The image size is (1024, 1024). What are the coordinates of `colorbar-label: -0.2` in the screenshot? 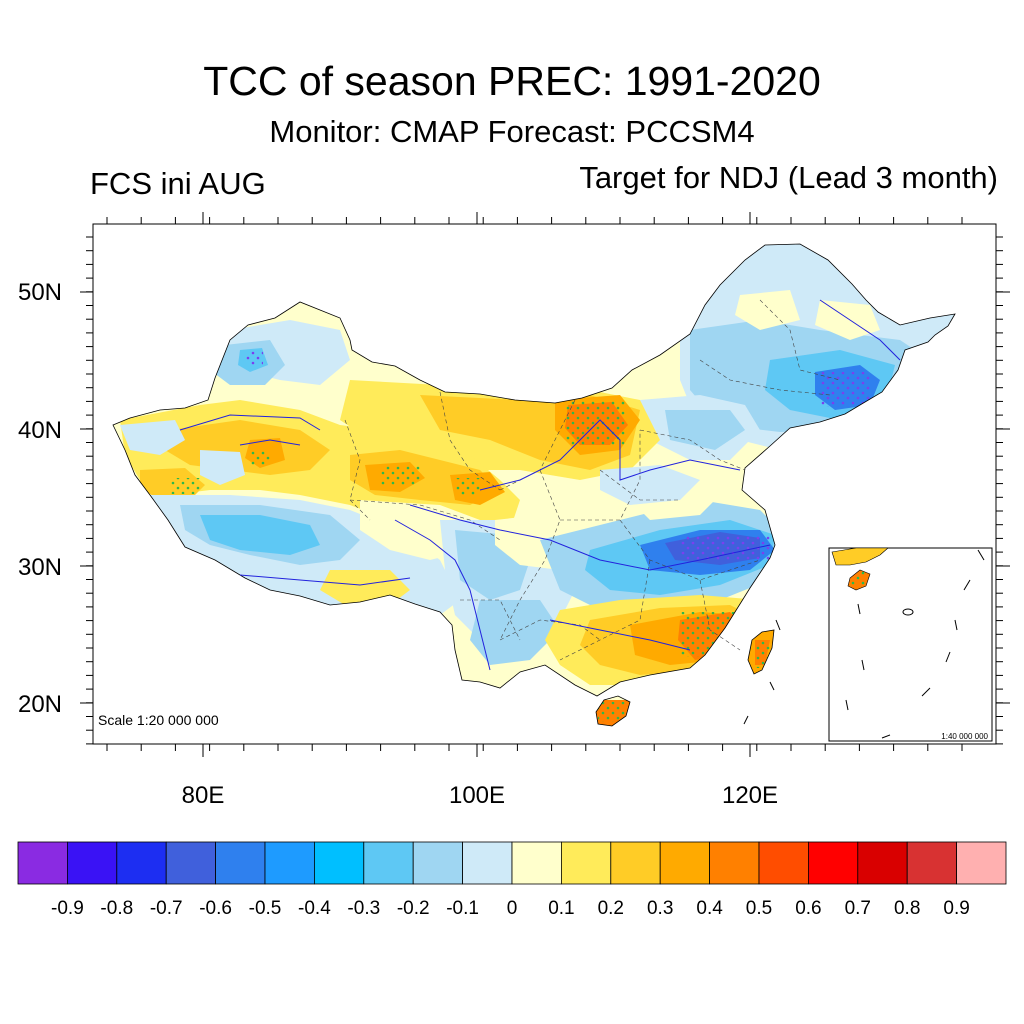 It's located at (413, 908).